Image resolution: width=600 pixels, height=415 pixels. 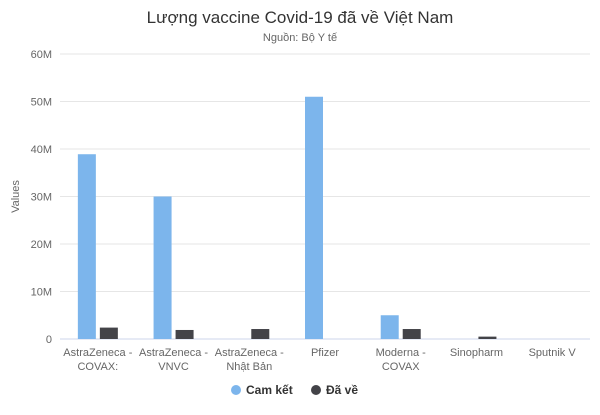 I want to click on x-tick-label: COVAX:, so click(x=97, y=367).